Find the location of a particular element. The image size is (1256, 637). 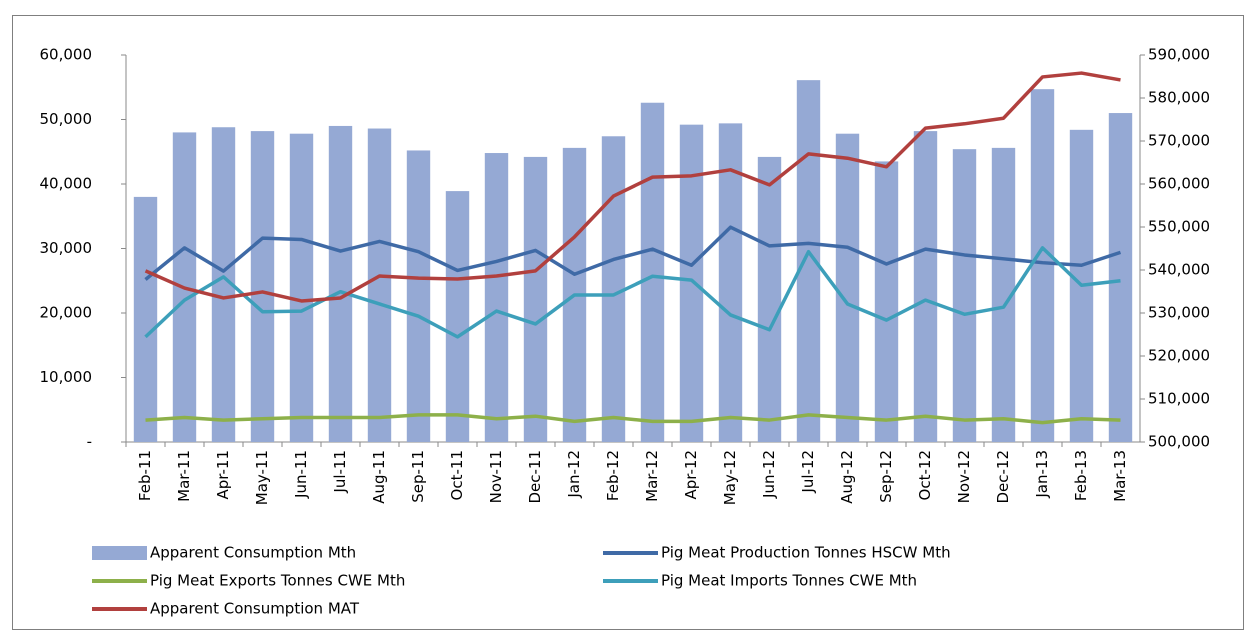

y2-tick-label: 590,000 is located at coordinates (1179, 55).